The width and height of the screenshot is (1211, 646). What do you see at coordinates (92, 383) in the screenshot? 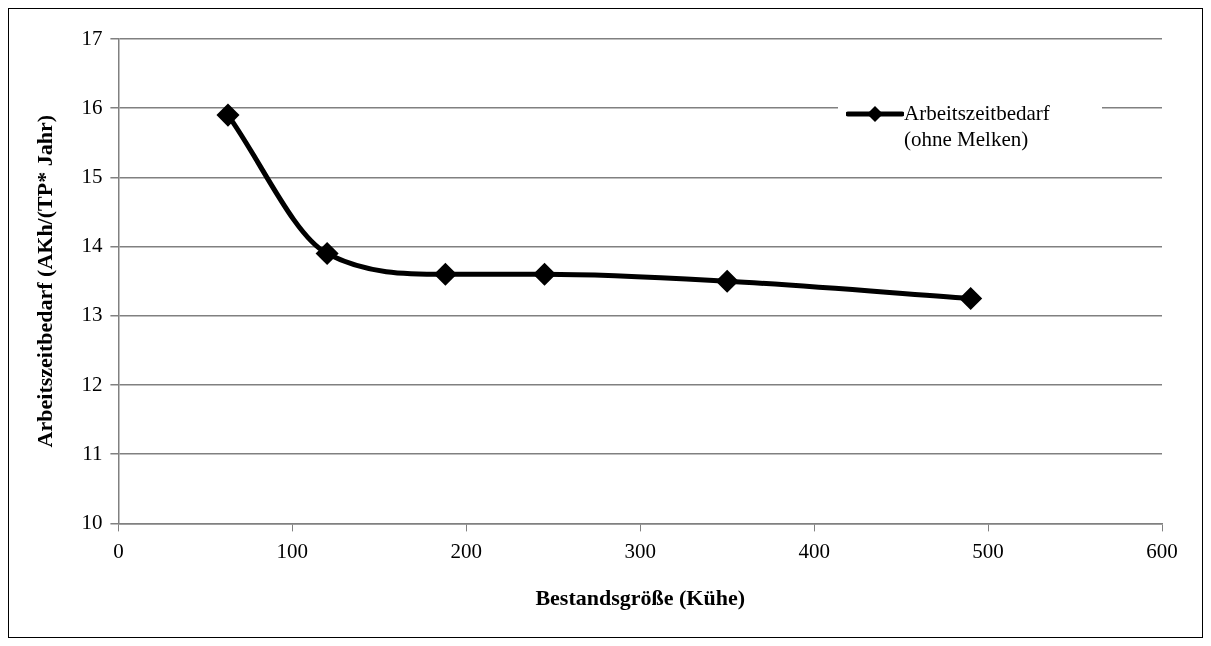
I see `y-tick-label: 12` at bounding box center [92, 383].